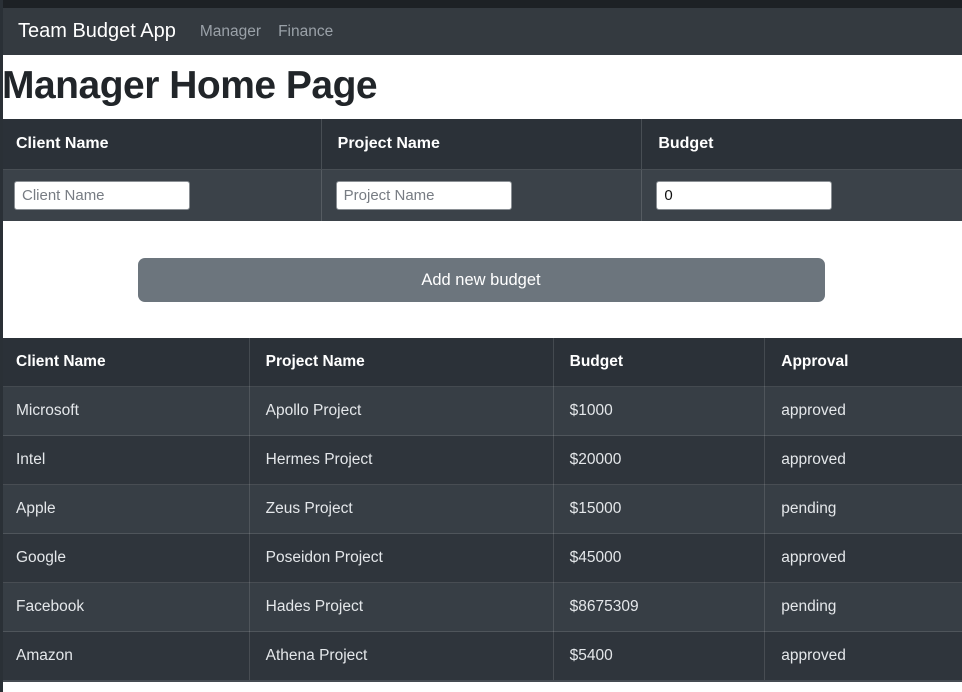 This screenshot has height=692, width=962. Describe the element at coordinates (863, 362) in the screenshot. I see `column-header-approval: Approval` at that location.